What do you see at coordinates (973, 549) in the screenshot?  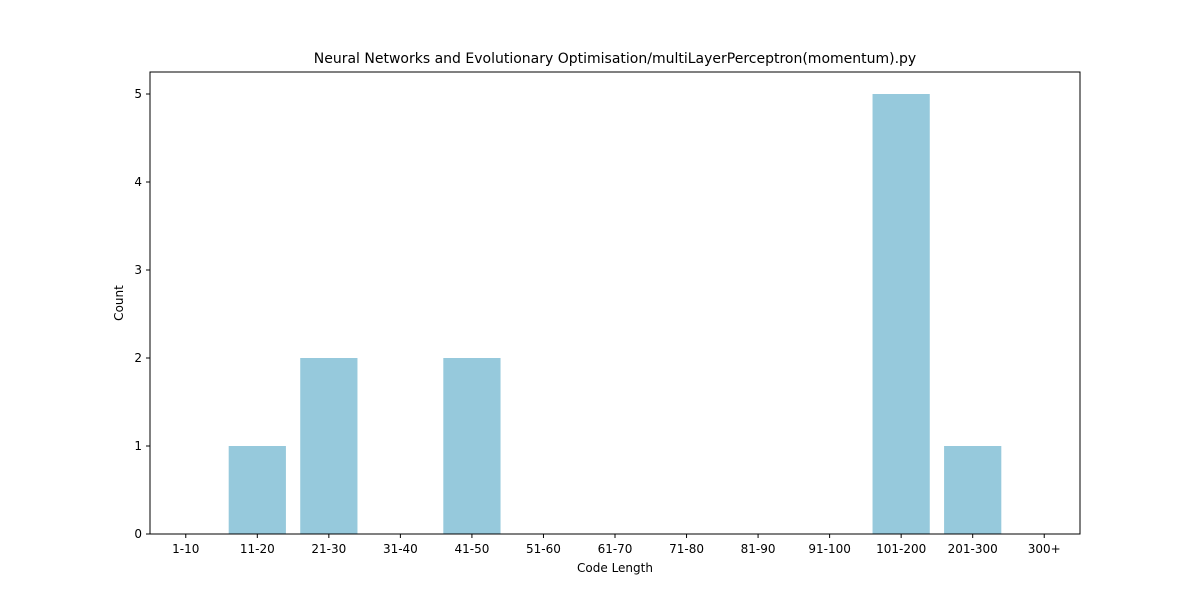 I see `x-tick-label: 201-300` at bounding box center [973, 549].